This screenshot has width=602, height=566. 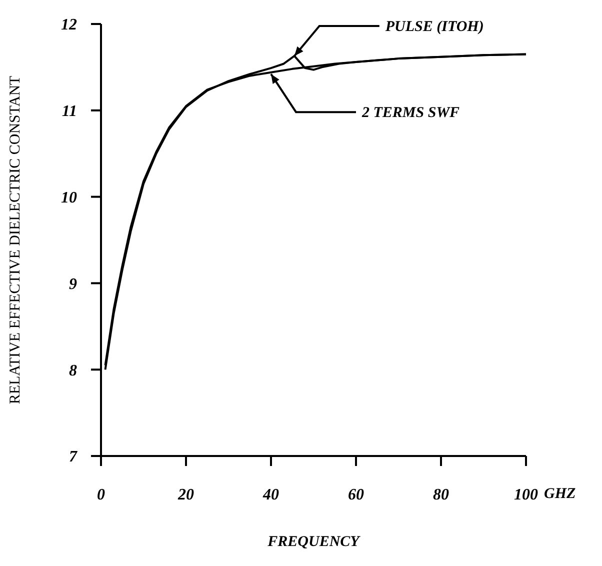 I want to click on y-tick-label: 7, so click(x=73, y=457).